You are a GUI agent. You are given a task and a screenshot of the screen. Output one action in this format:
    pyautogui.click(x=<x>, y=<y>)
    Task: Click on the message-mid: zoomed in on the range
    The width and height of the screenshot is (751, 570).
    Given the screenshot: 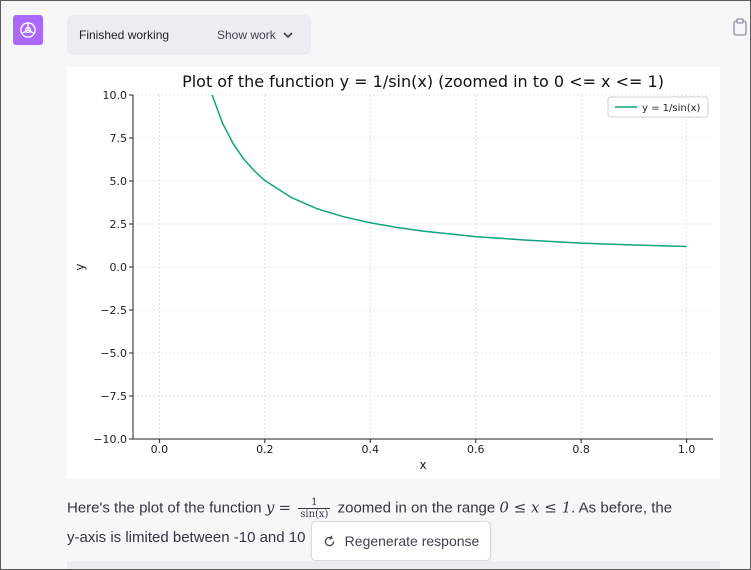 What is the action you would take?
    pyautogui.click(x=416, y=508)
    